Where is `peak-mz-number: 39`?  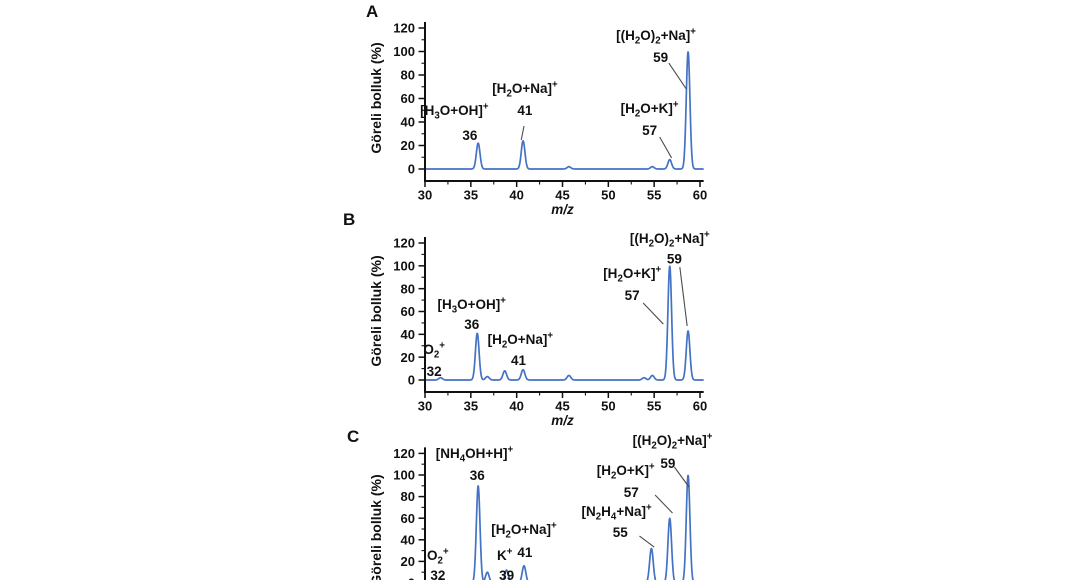 peak-mz-number: 39 is located at coordinates (506, 574).